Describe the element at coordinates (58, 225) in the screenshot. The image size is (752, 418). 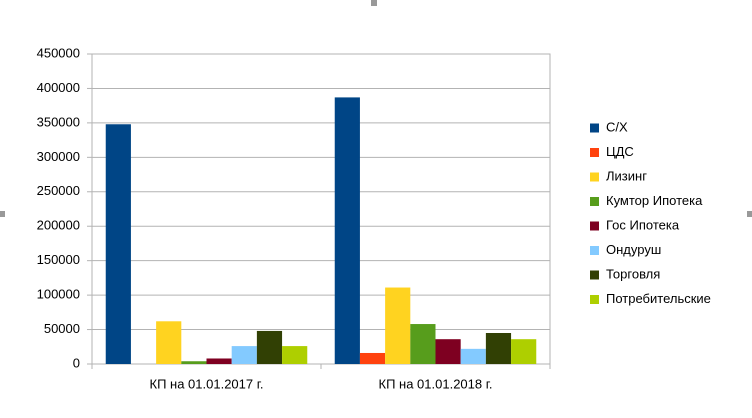
I see `y-tick-label: 200000` at that location.